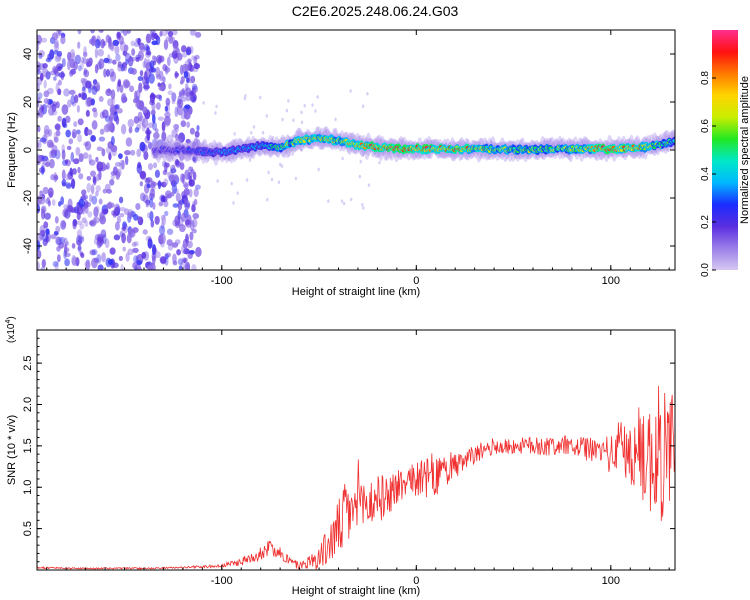  What do you see at coordinates (28, 445) in the screenshot?
I see `snr-y-tick-label: 1.5` at bounding box center [28, 445].